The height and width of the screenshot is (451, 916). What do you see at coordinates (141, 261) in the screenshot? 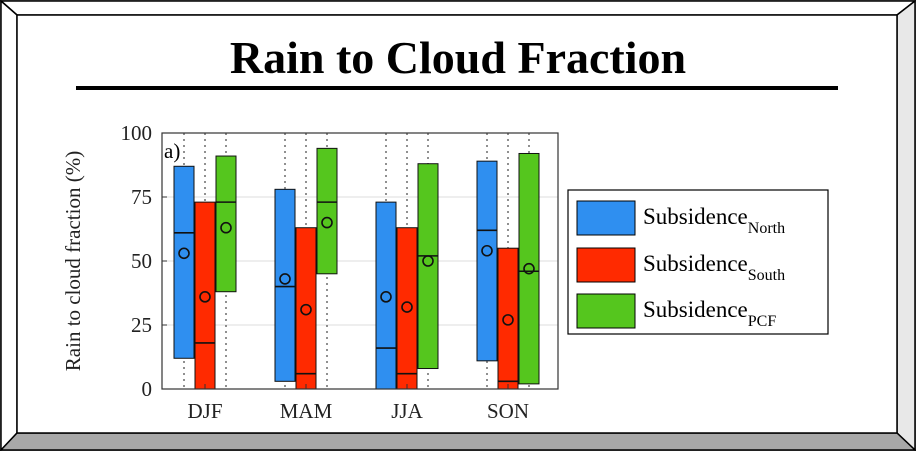
I see `y-tick-label: 50` at bounding box center [141, 261].